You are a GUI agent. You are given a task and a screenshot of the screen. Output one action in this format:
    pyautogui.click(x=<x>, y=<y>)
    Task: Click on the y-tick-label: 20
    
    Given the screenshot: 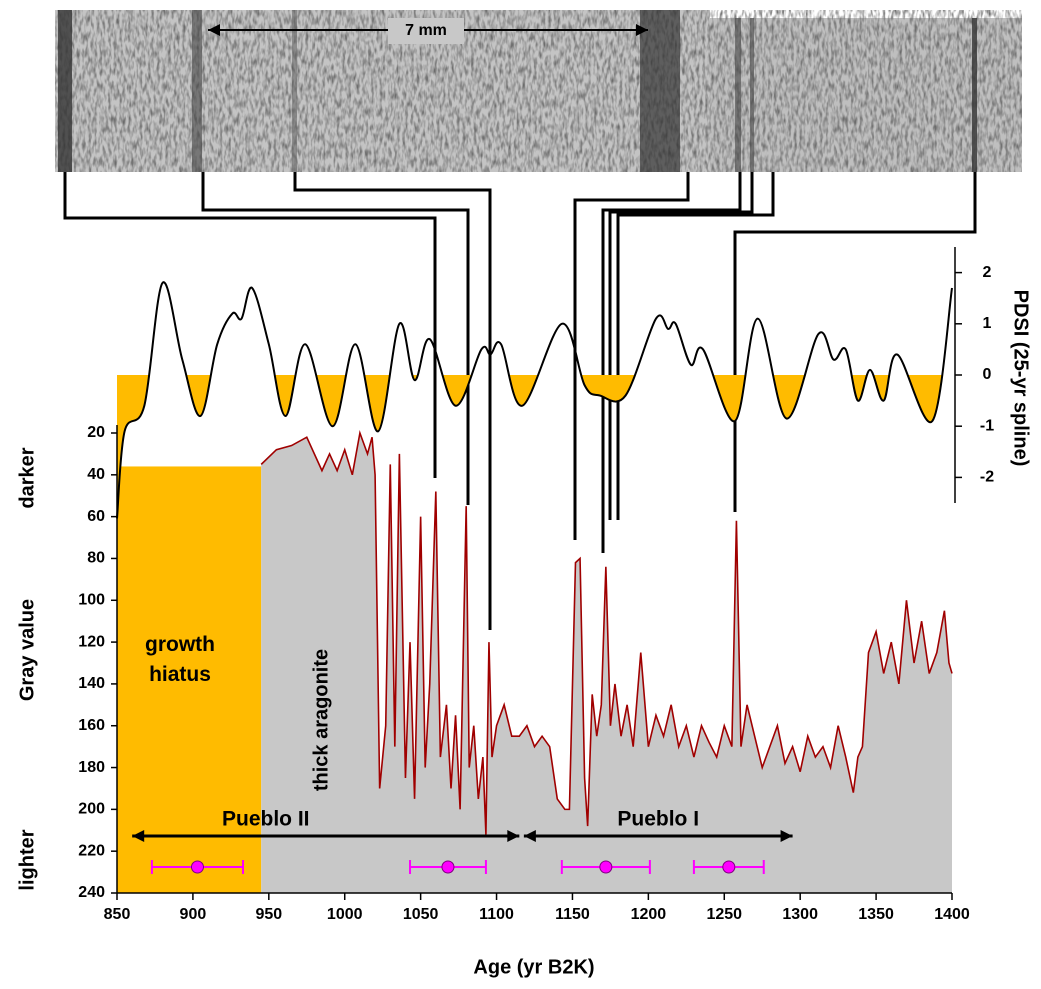 What is the action you would take?
    pyautogui.click(x=96, y=432)
    